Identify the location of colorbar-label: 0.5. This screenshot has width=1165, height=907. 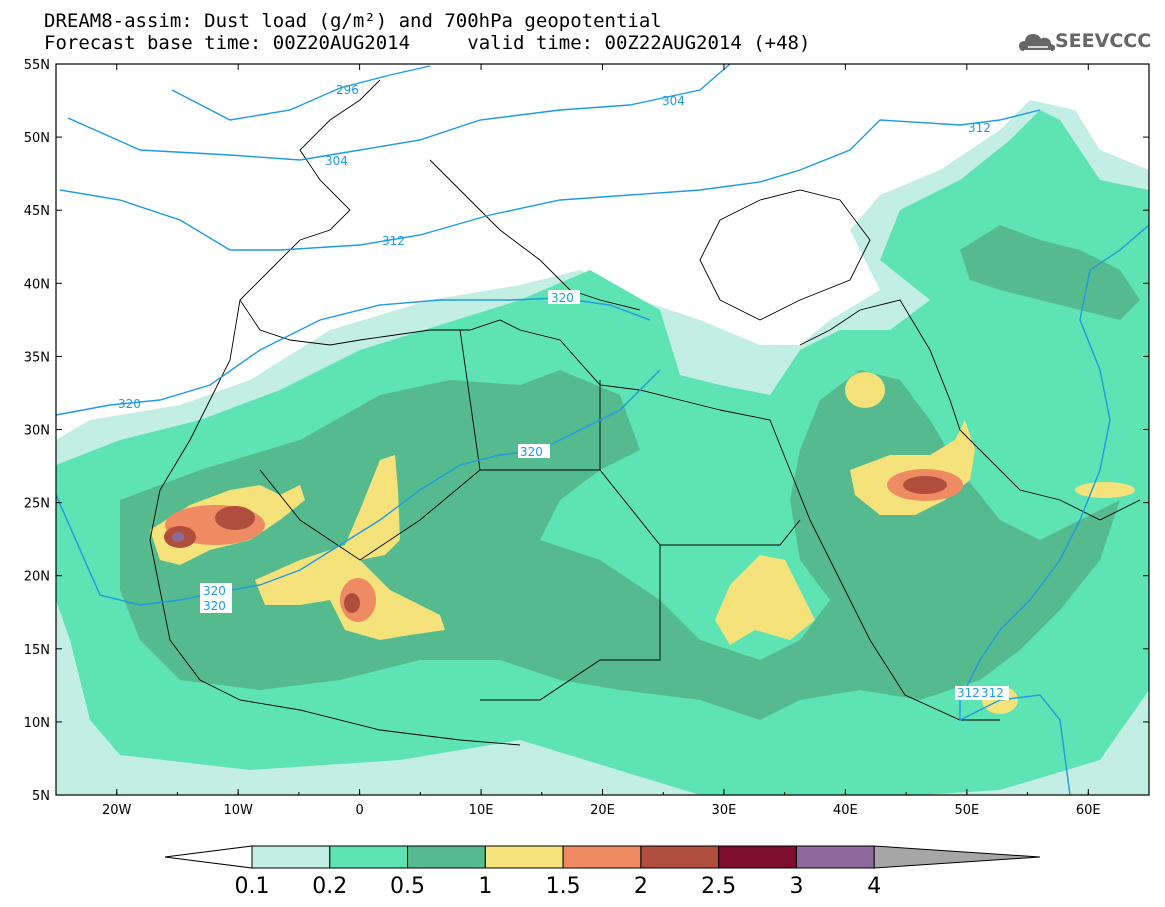
(407, 886).